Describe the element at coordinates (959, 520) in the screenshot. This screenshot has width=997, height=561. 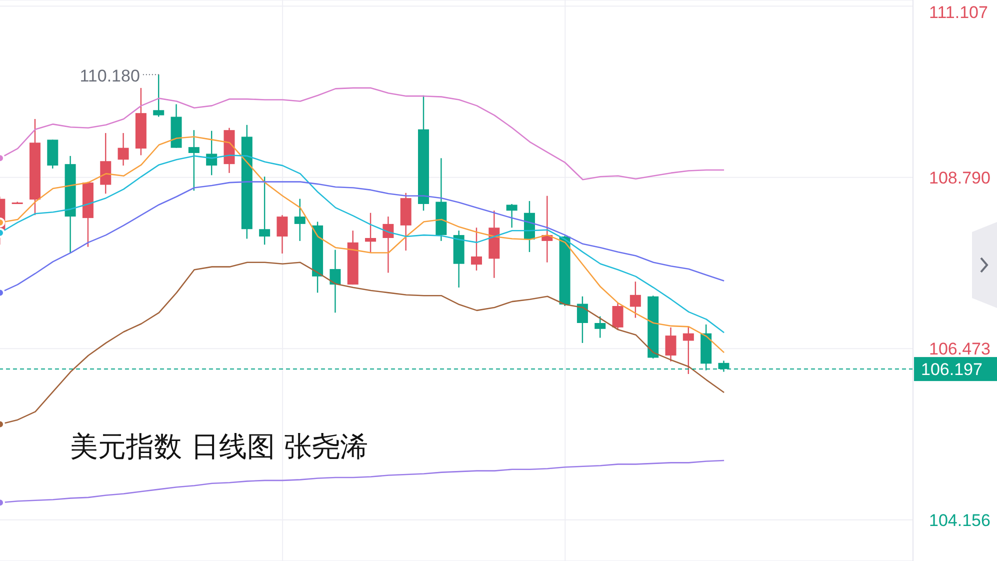
I see `y-tick-label: 104.156` at that location.